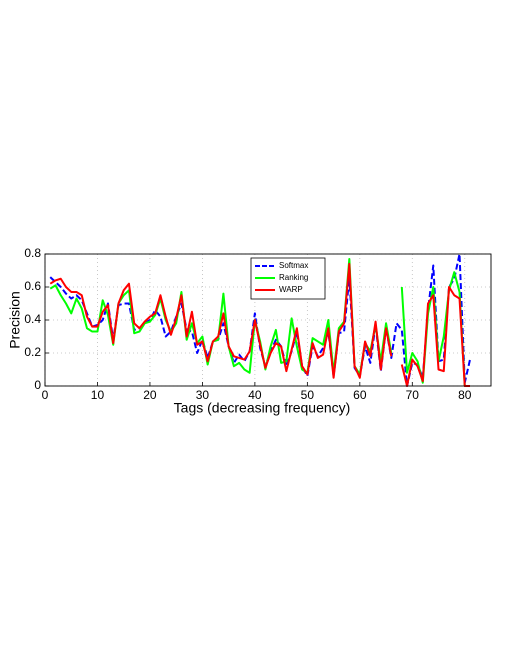 The height and width of the screenshot is (655, 506). I want to click on legend-label: Softmax, so click(293, 265).